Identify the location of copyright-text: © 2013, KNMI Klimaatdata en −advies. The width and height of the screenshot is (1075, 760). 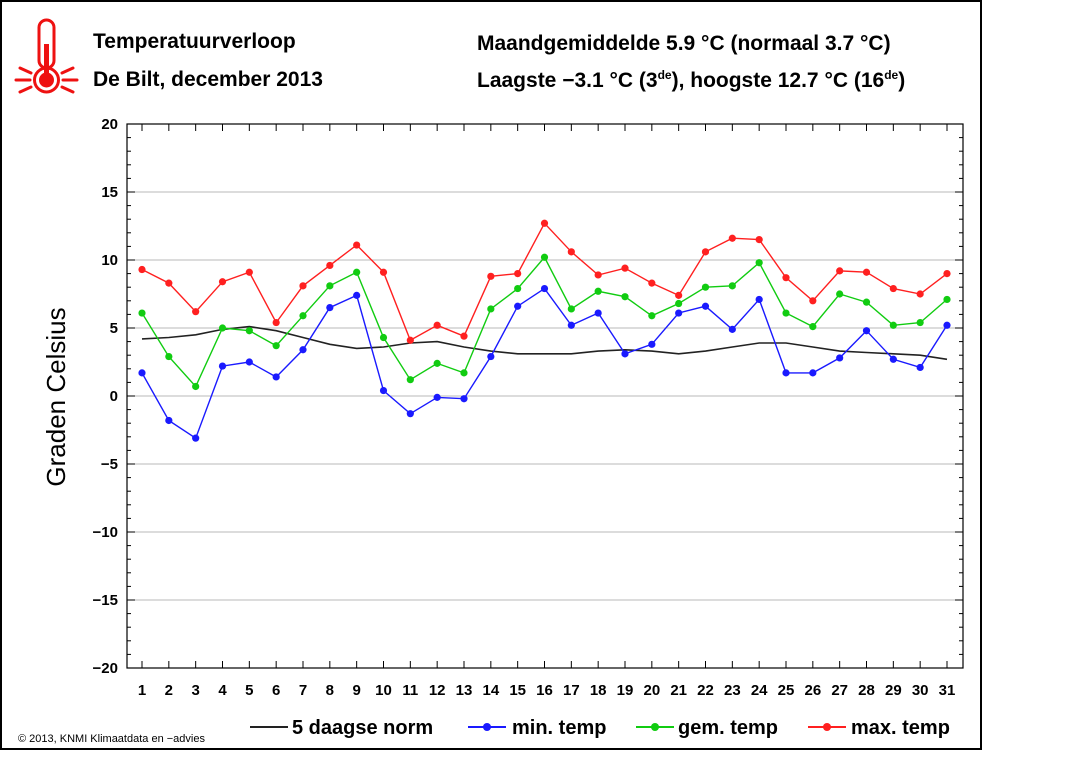
(111, 739).